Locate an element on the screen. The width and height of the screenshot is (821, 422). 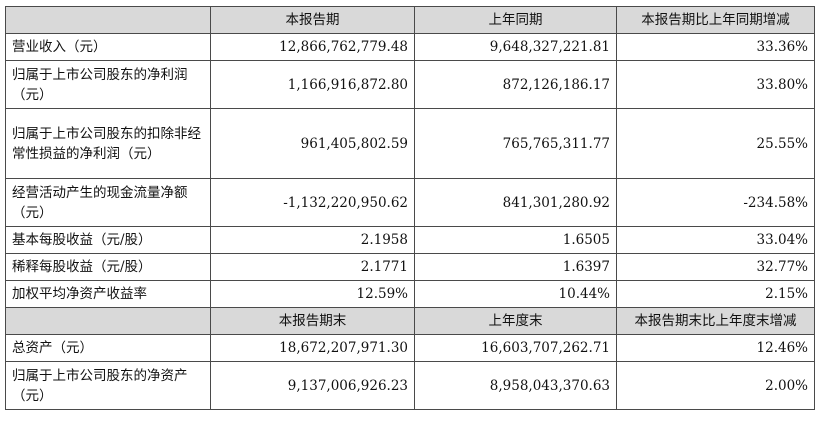
table-subheader-row: 本报告期末 上年度末 本报告期末比上年度末增减 is located at coordinates (410, 321).